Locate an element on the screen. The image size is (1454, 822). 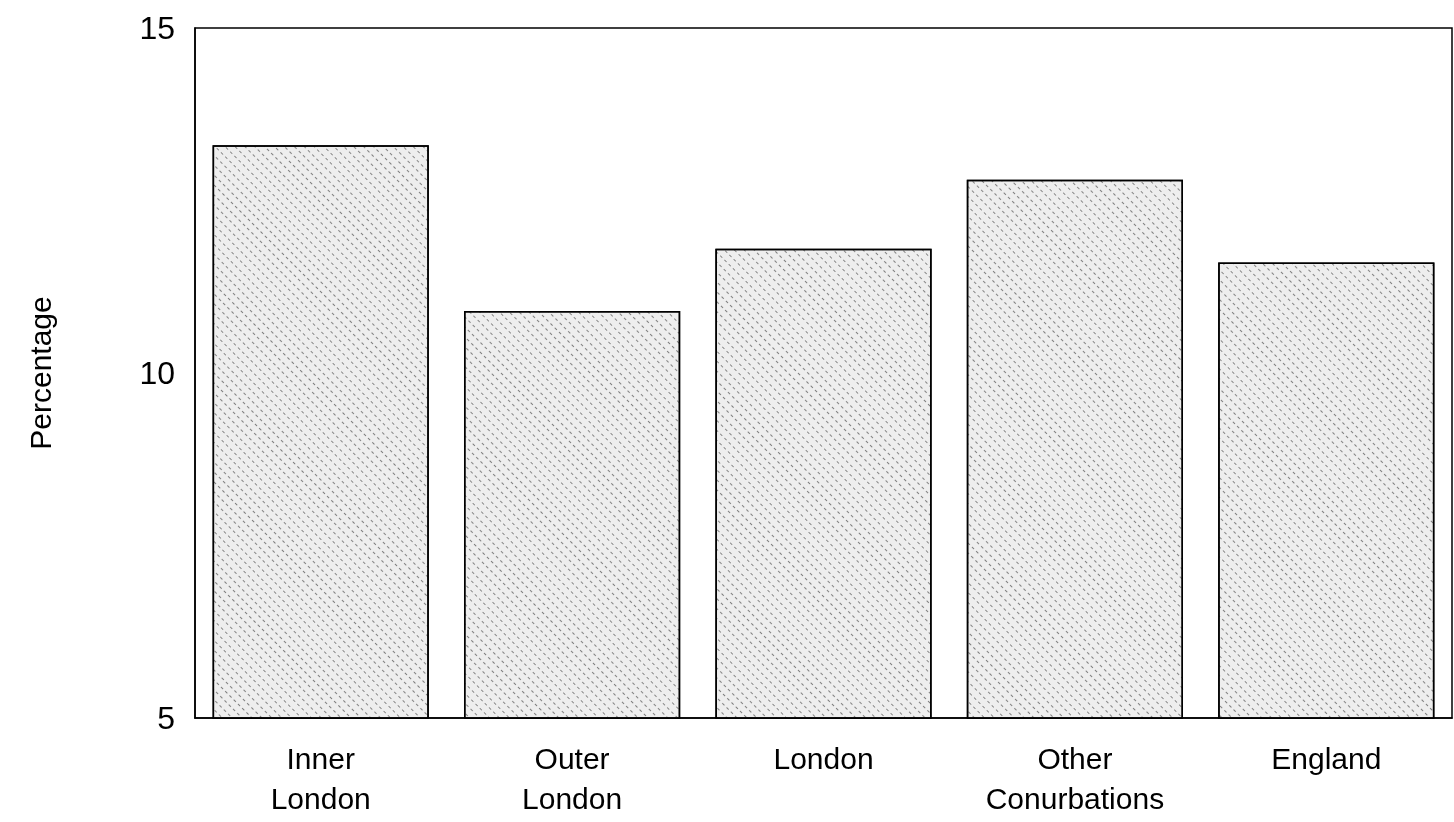
x-tick-label: Outer London is located at coordinates (572, 778).